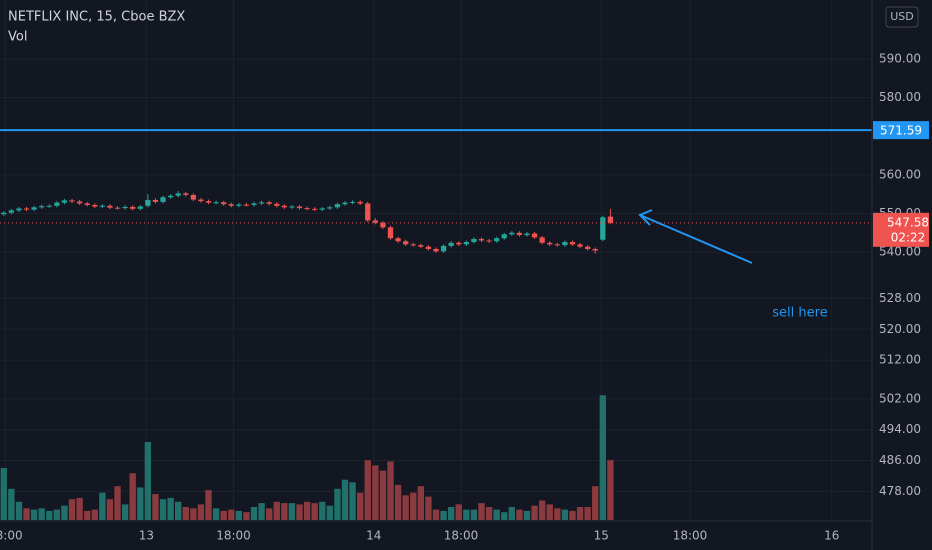 This screenshot has width=932, height=550. Describe the element at coordinates (696, 239) in the screenshot. I see `arrow-shaft` at that location.